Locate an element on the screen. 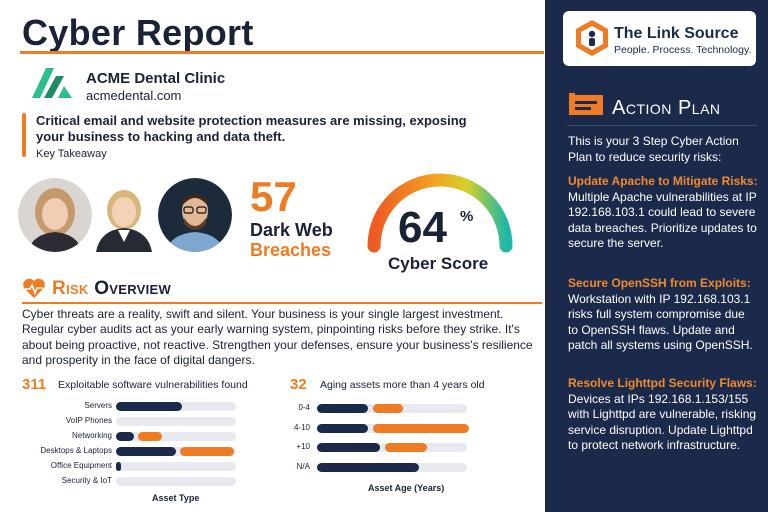 This screenshot has width=768, height=512. bar-category-label: Servers is located at coordinates (98, 405).